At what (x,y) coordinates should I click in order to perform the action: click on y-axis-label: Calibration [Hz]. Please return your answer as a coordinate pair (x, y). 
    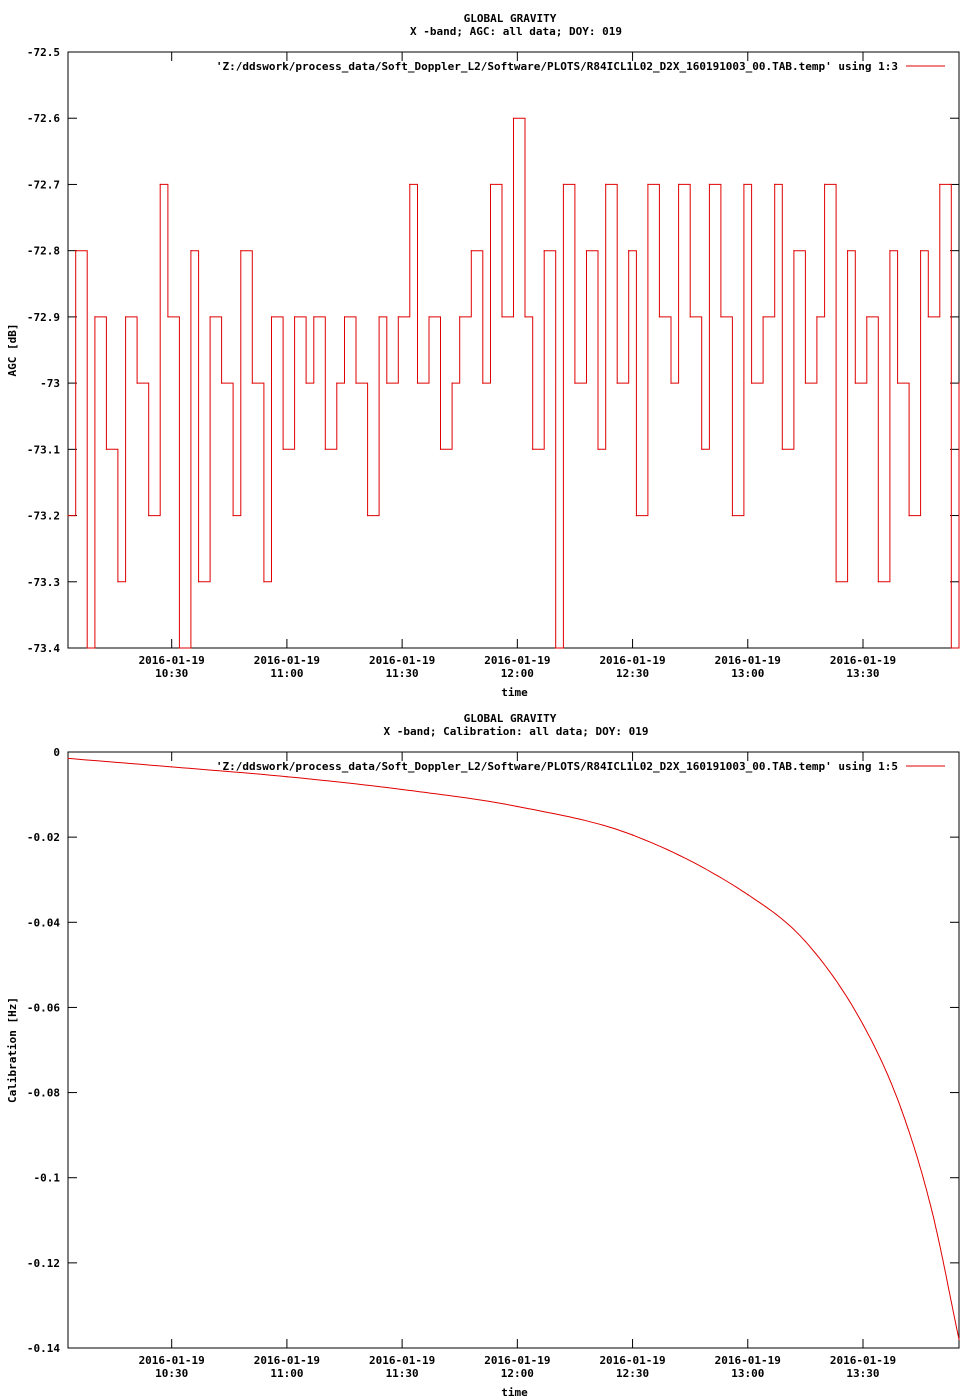
    Looking at the image, I should click on (12, 1050).